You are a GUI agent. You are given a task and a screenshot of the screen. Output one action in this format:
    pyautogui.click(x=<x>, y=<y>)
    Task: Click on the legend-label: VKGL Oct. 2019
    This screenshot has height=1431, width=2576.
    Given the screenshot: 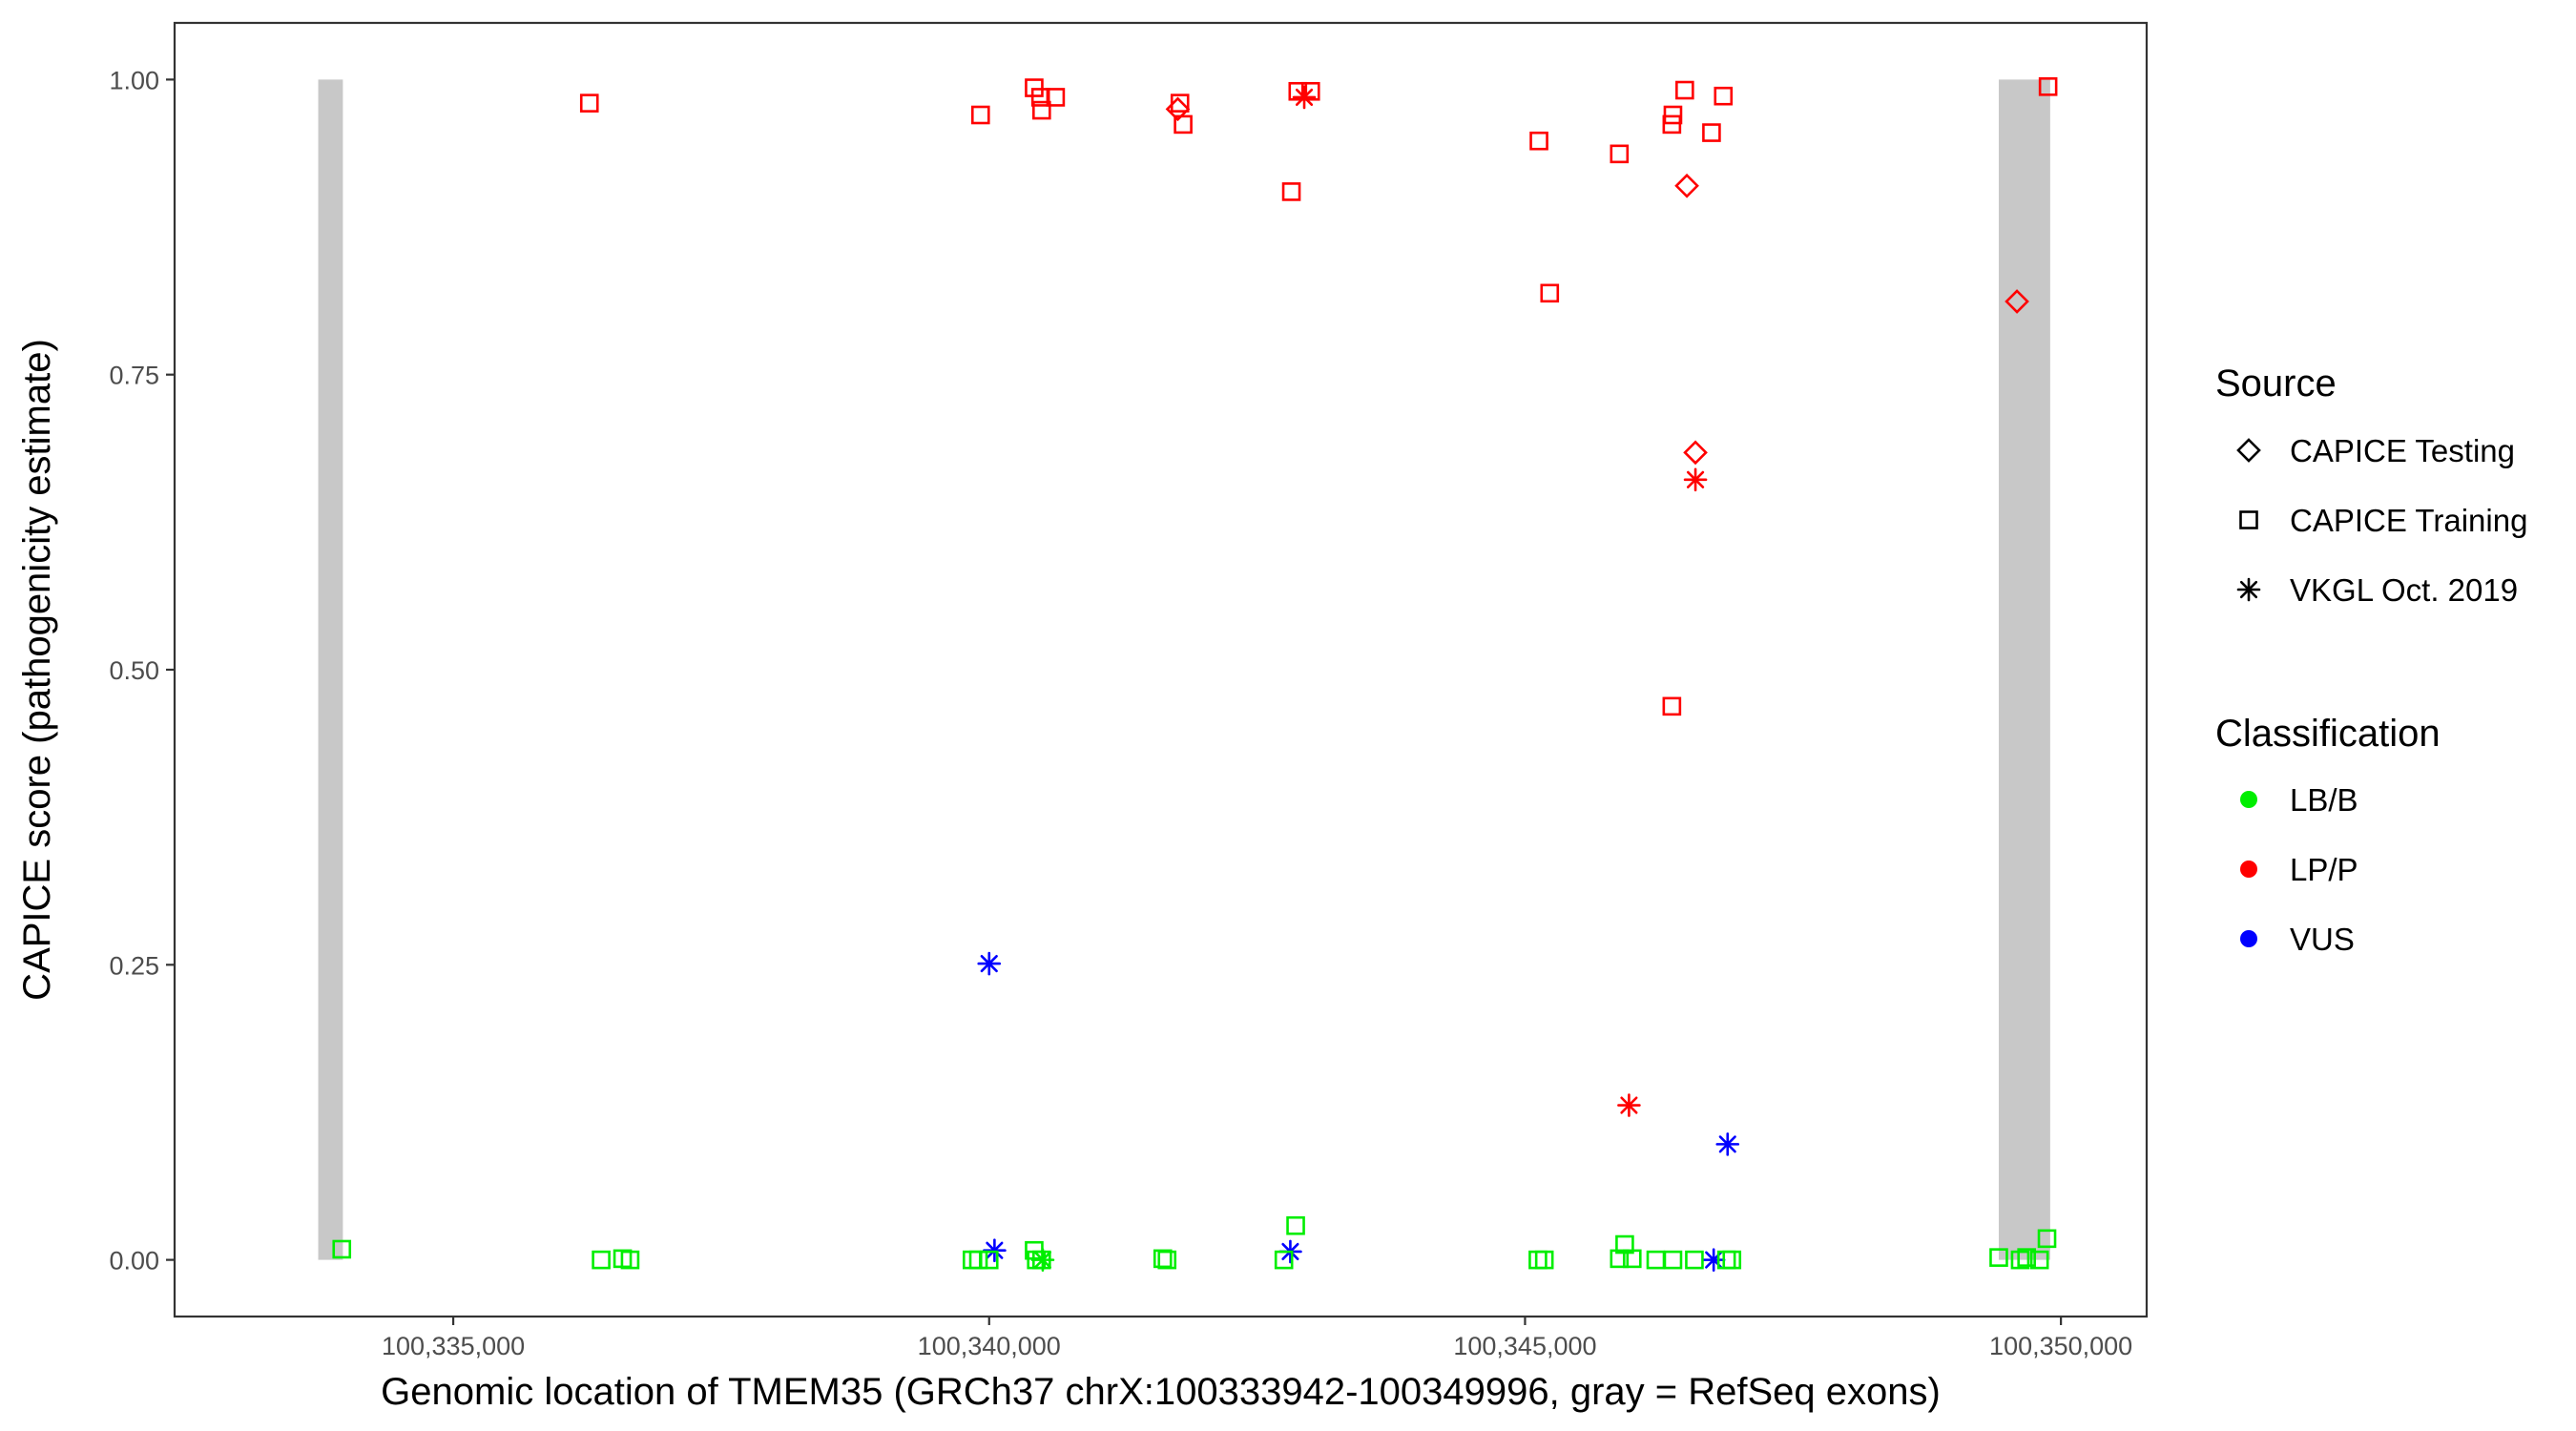 What is the action you would take?
    pyautogui.click(x=2404, y=590)
    